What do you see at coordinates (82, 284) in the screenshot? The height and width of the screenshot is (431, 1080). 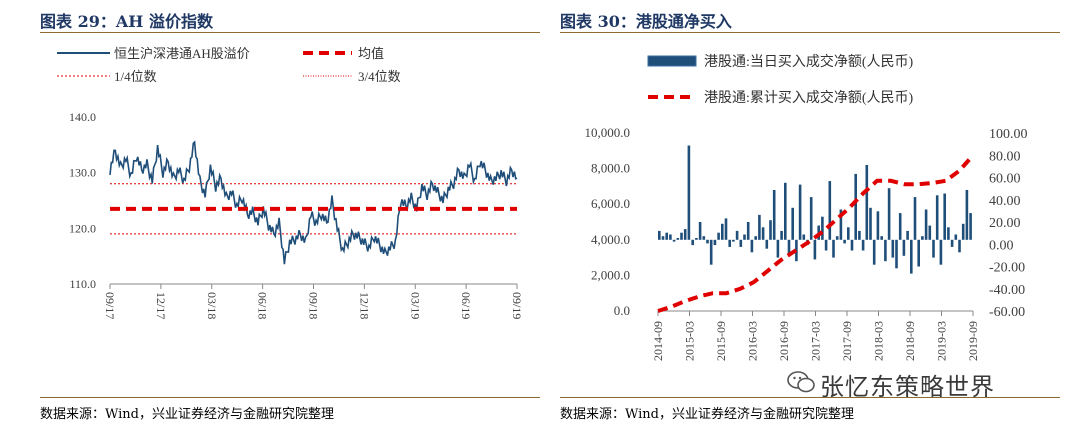 I see `y-tick-label: 110.0` at bounding box center [82, 284].